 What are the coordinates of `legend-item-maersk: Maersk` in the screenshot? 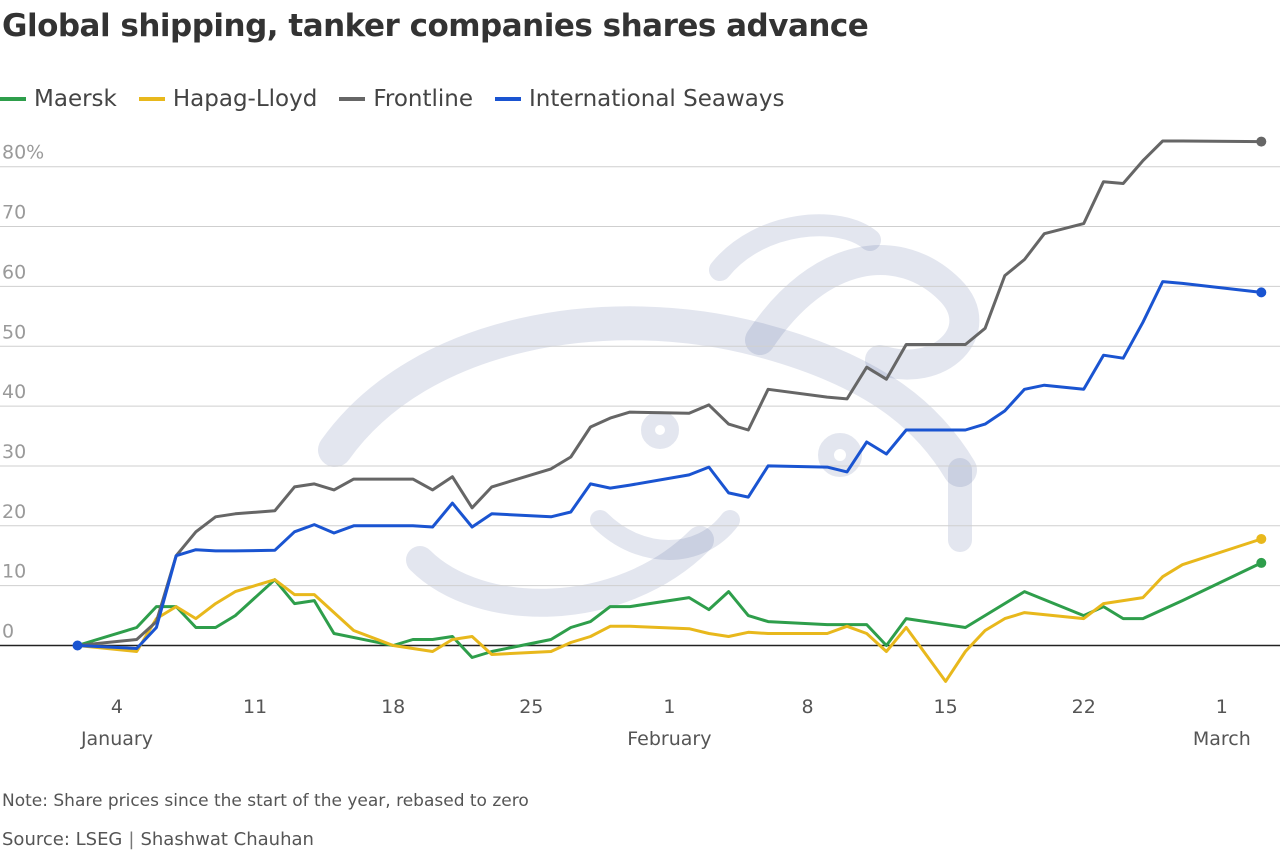 It's located at (58, 99).